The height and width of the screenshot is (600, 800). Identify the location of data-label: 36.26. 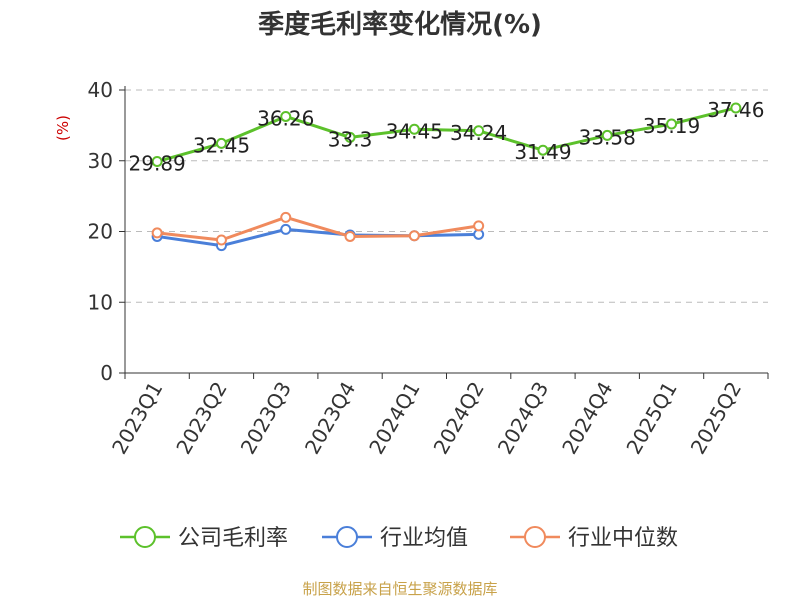
(285, 118).